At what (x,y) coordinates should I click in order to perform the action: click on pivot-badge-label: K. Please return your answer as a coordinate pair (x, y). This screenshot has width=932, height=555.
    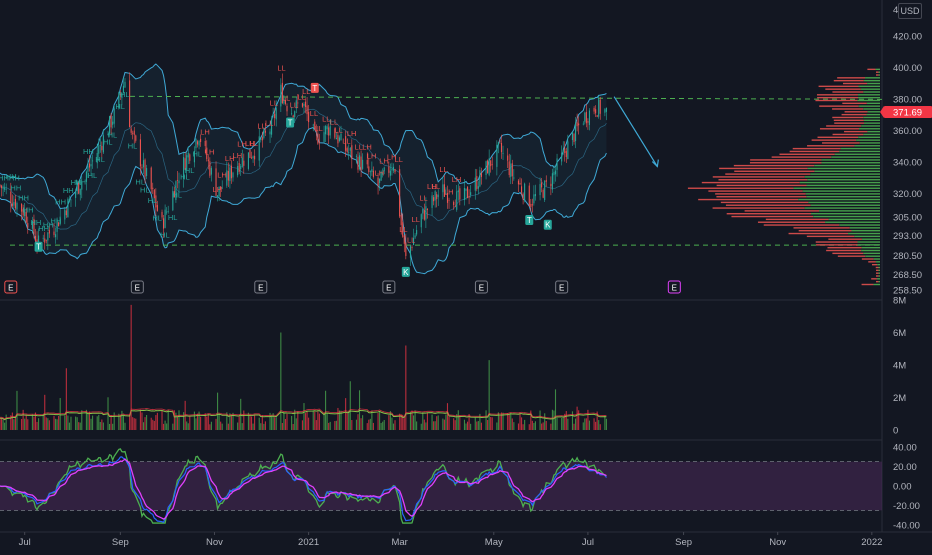
    Looking at the image, I should click on (548, 225).